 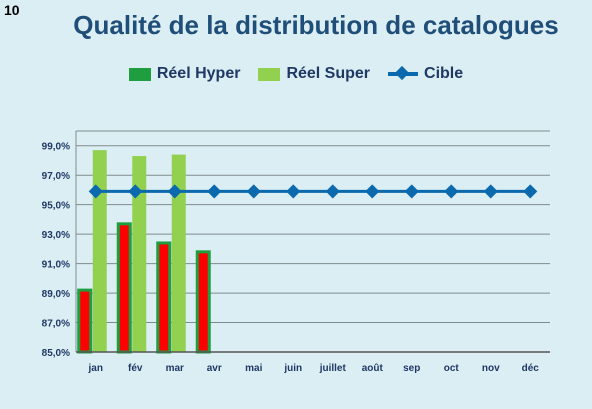 I want to click on y-tick-label: 99,0%, so click(x=56, y=147).